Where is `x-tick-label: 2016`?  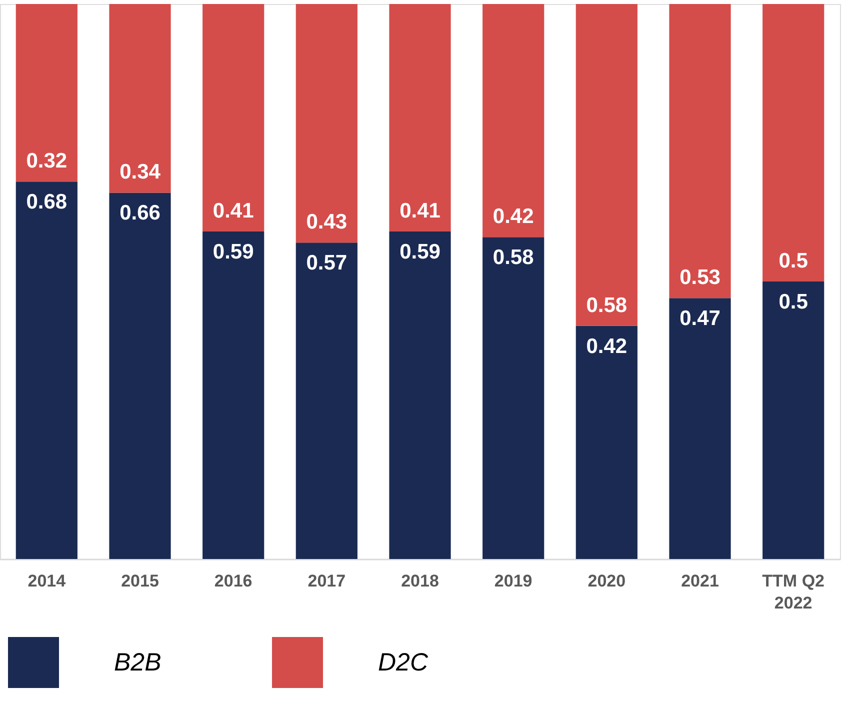 x-tick-label: 2016 is located at coordinates (233, 581).